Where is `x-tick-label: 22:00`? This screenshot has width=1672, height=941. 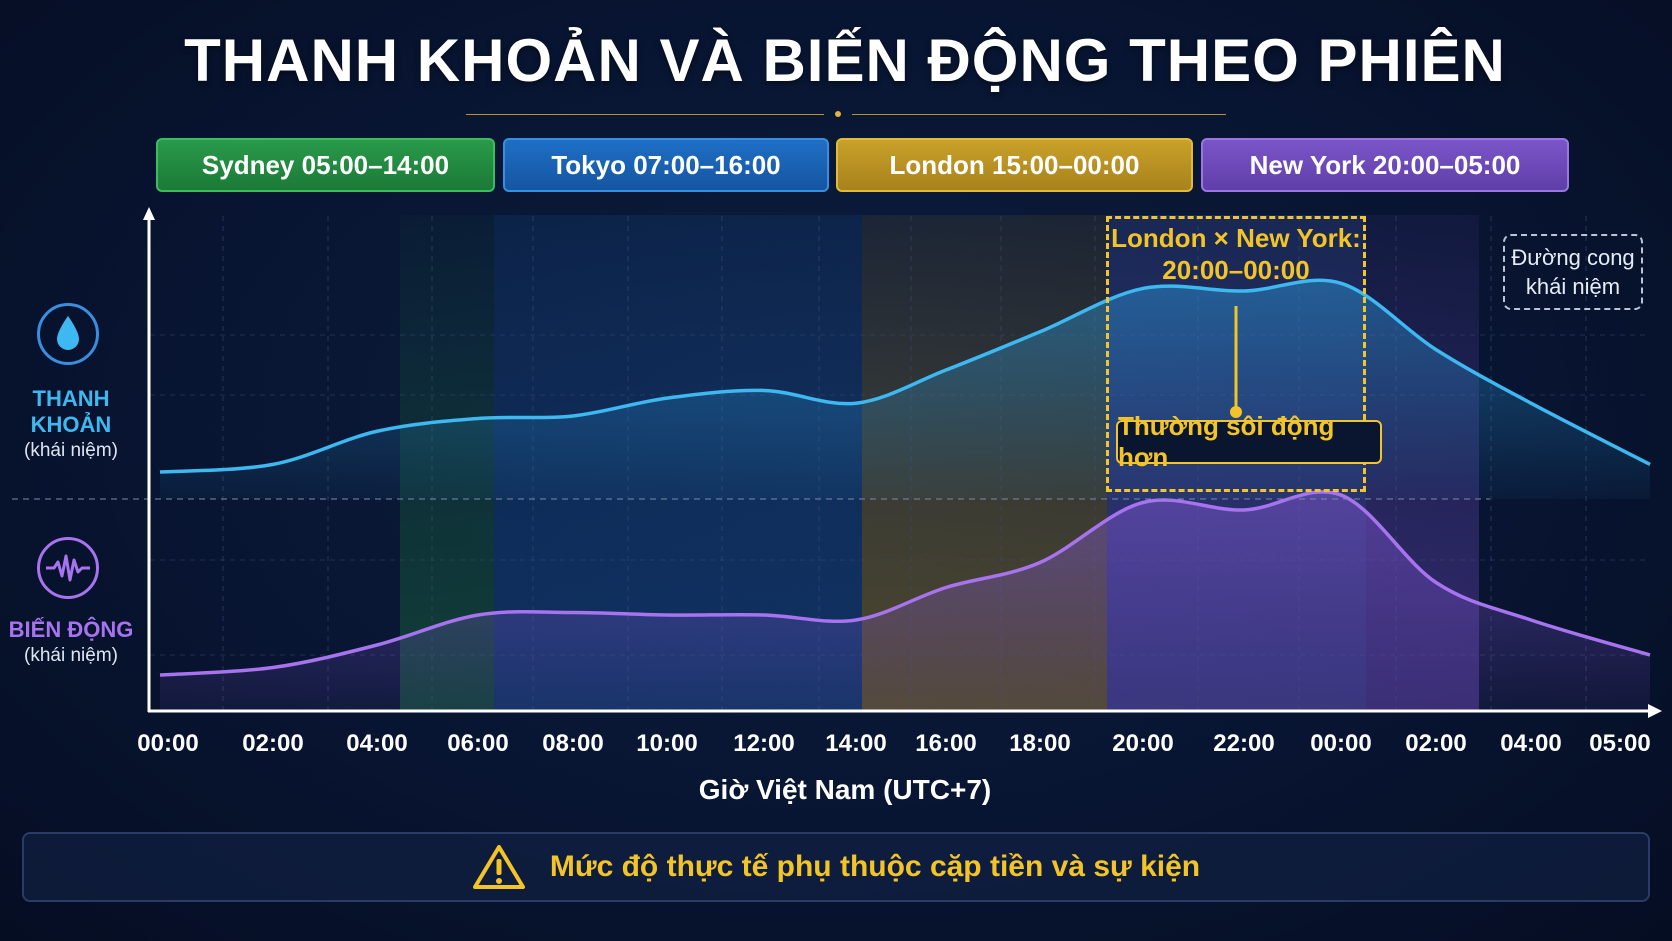
x-tick-label: 22:00 is located at coordinates (1244, 743).